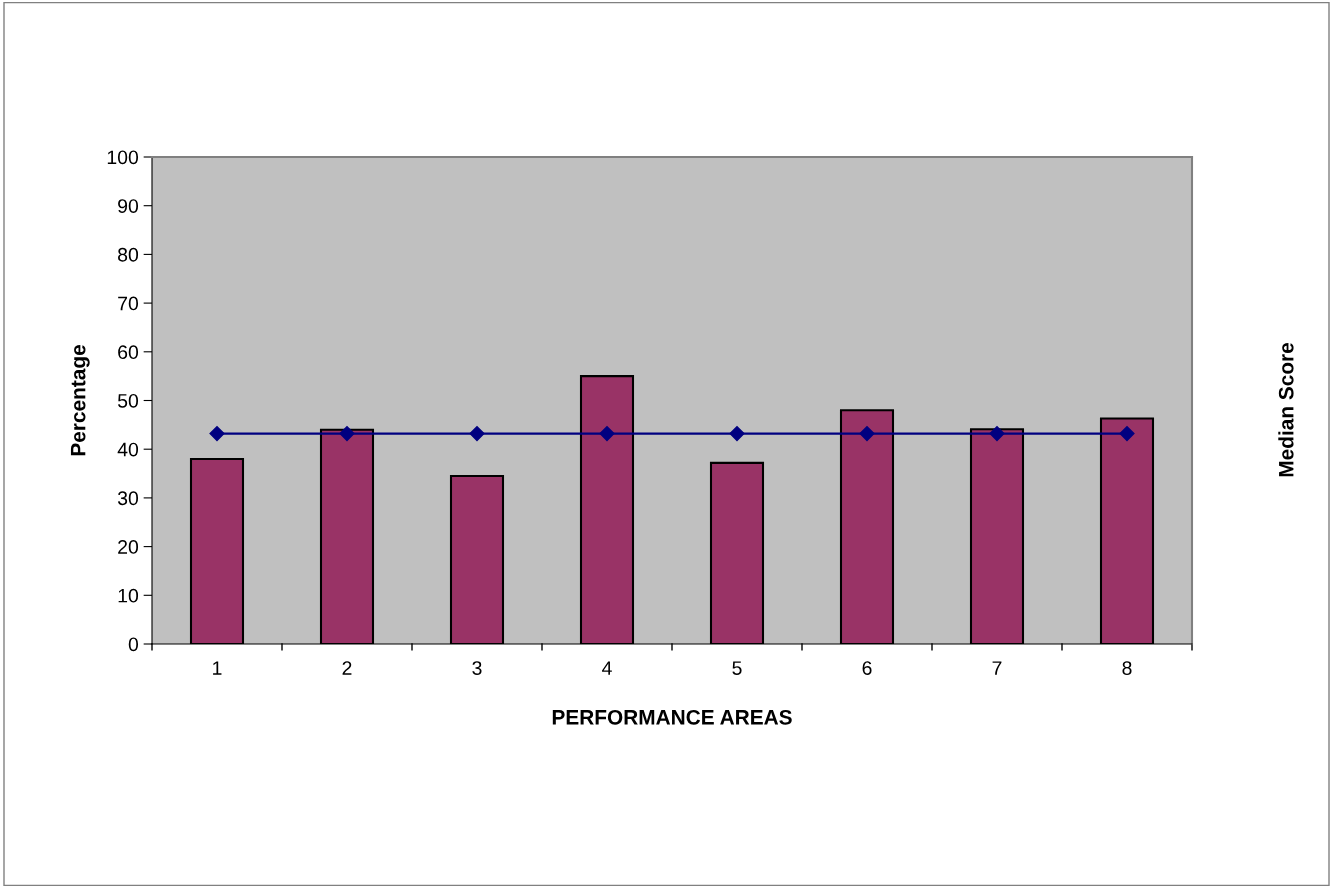 This screenshot has width=1333, height=888. What do you see at coordinates (80, 400) in the screenshot?
I see `y-axis-title: Percentage` at bounding box center [80, 400].